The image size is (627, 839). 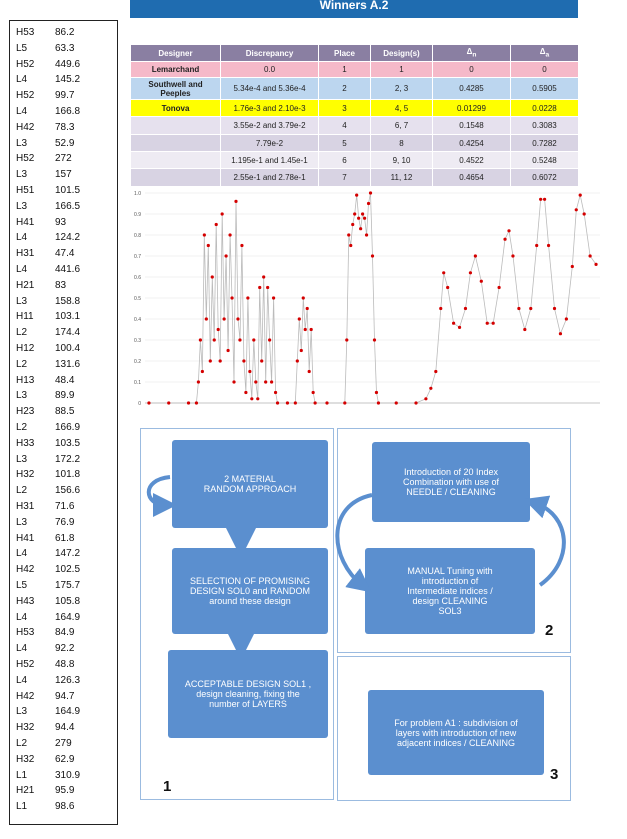 I want to click on box-text: Intermediate indices /, so click(x=450, y=591).